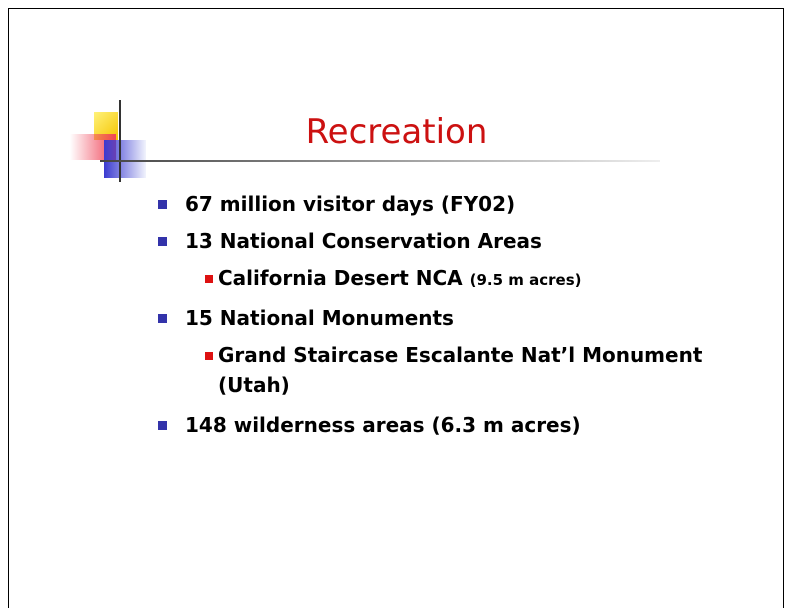 Image resolution: width=793 pixels, height=608 pixels. I want to click on bullet-text: 13 National Conservation Areas, so click(363, 241).